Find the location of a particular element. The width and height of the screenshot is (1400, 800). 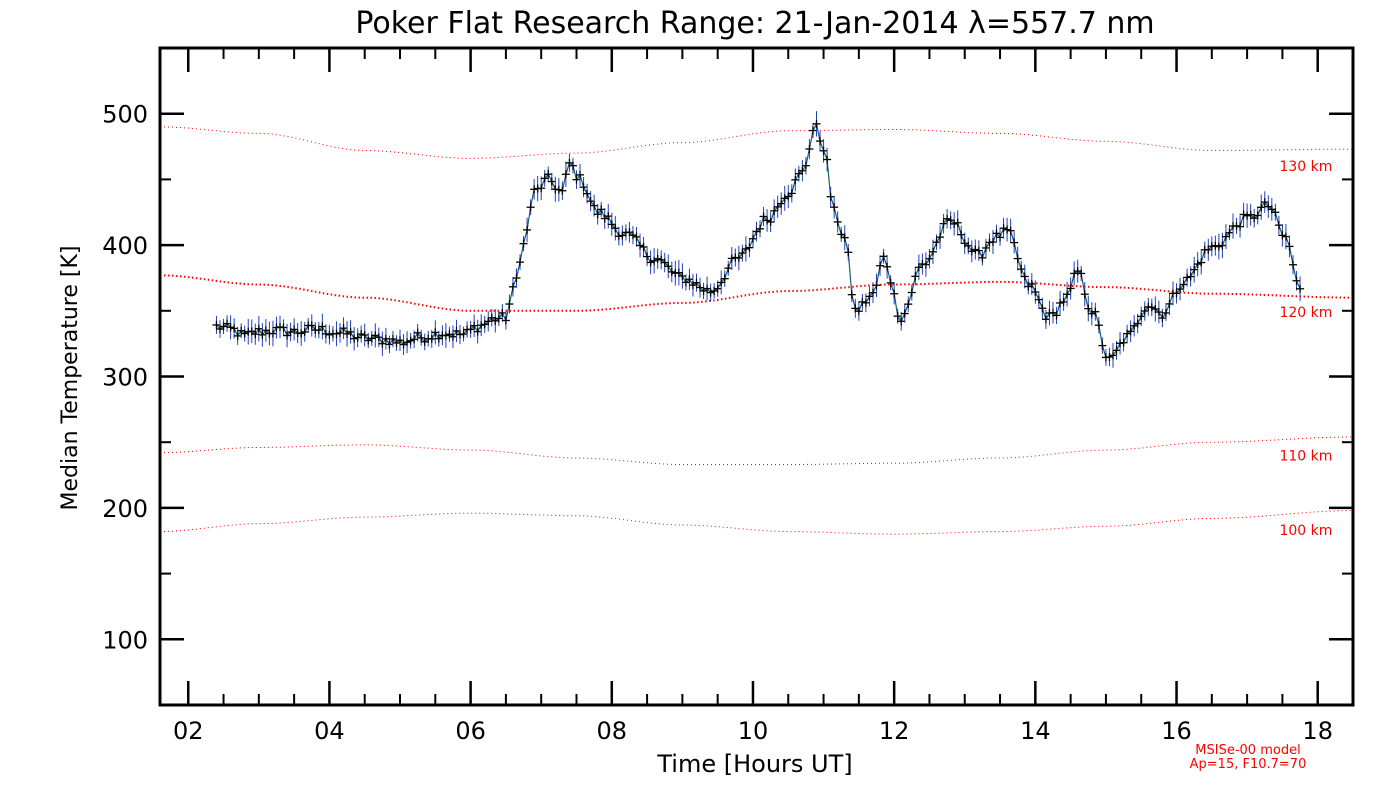

y-tick-label: 400 is located at coordinates (125, 246).